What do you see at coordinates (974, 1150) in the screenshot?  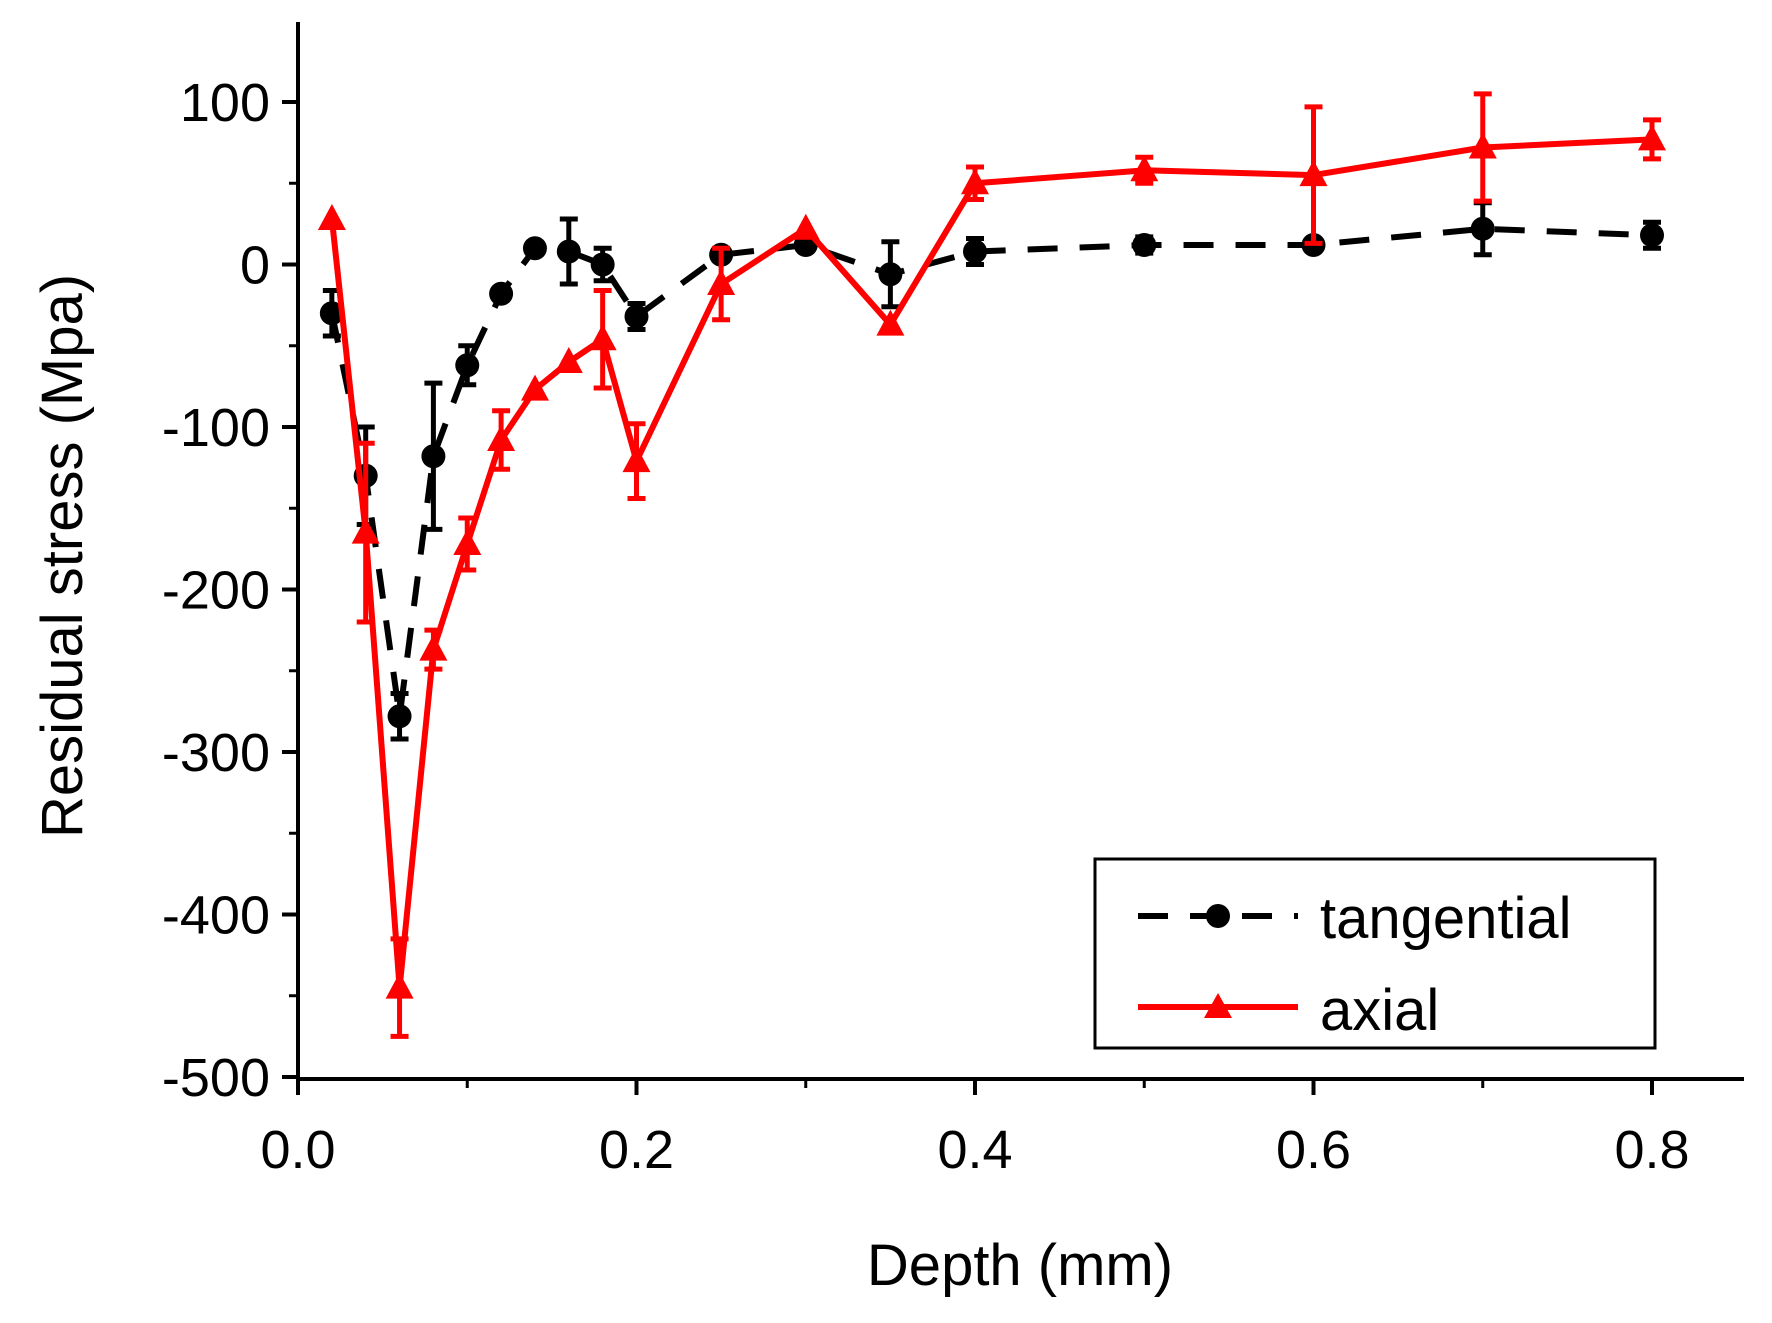 I see `x-tick-label: 0.4` at bounding box center [974, 1150].